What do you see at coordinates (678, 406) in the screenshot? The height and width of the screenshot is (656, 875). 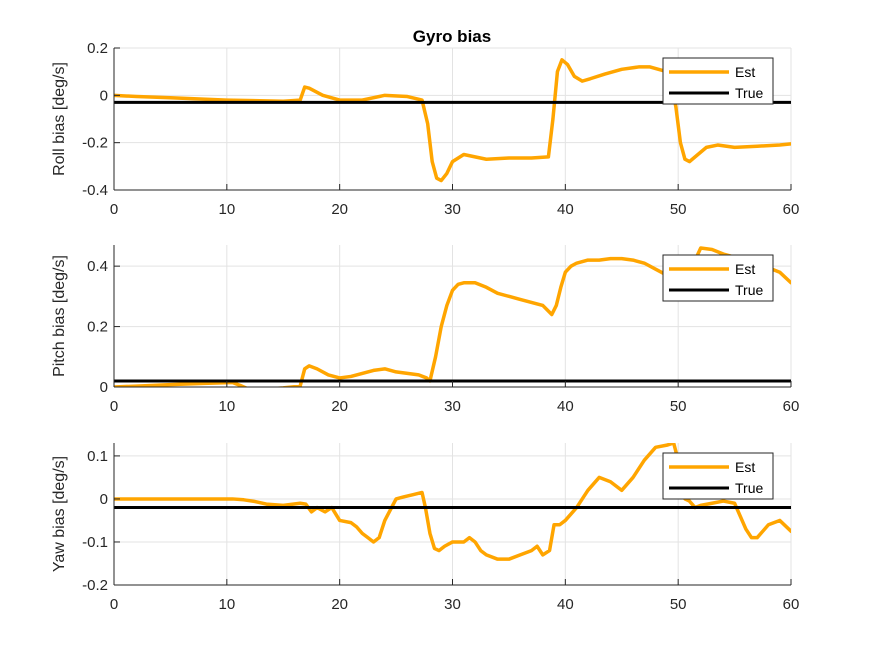 I see `pitch-x-tick-label: 50` at bounding box center [678, 406].